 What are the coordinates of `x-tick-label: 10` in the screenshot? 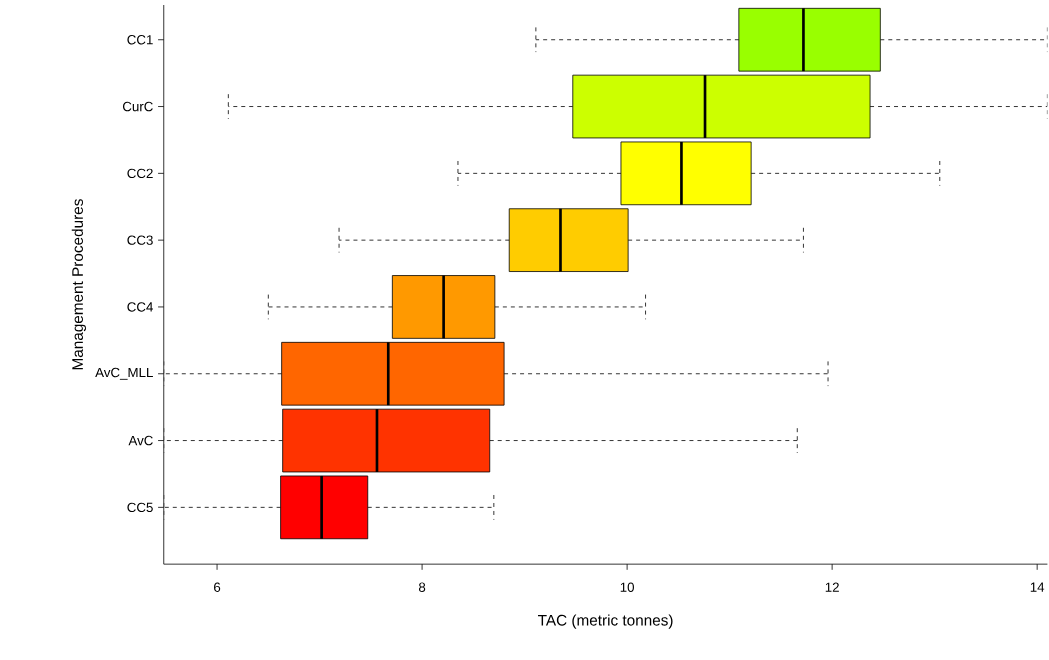 It's located at (627, 587).